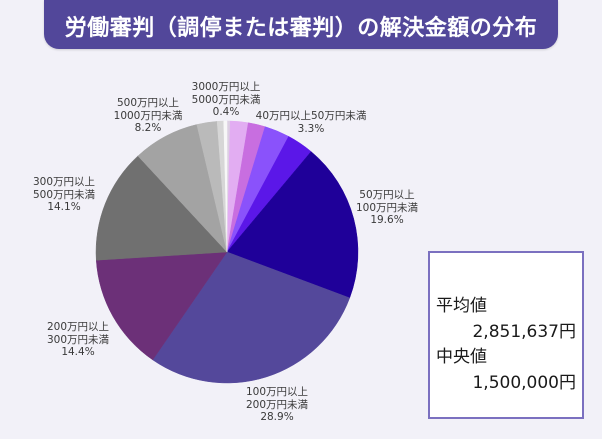  I want to click on summary-stats-box: 平均値 2,851,637円 中央値 1,500,000円, so click(506, 335).